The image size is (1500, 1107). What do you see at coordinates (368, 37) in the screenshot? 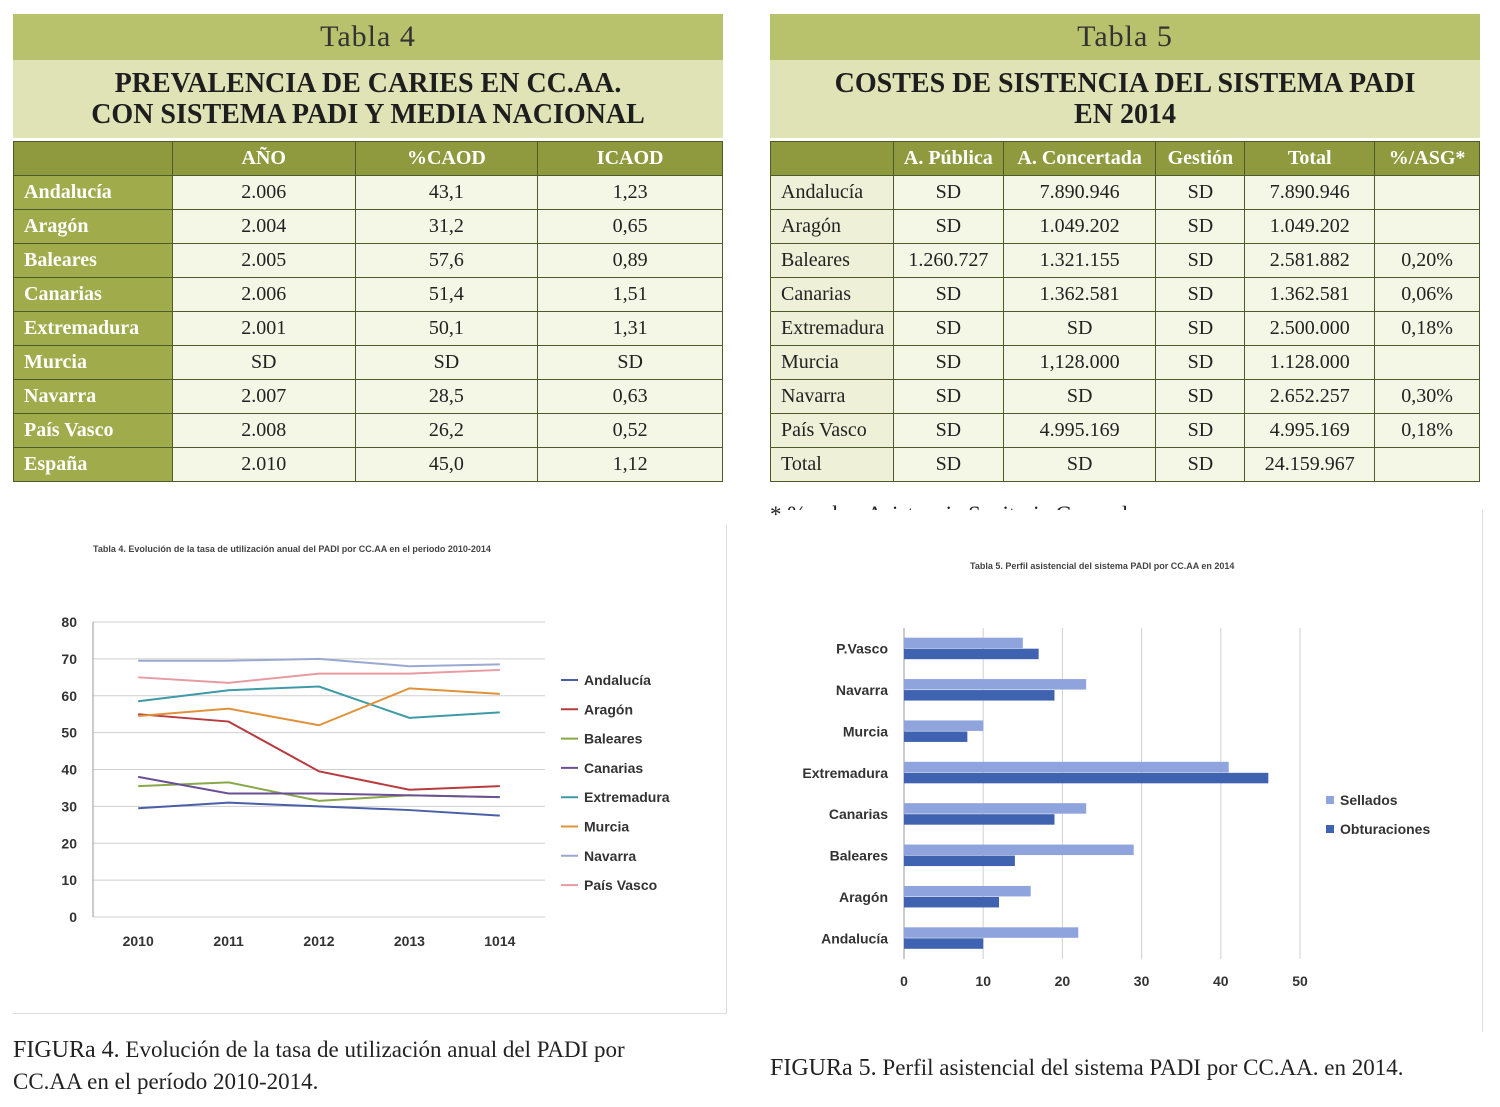
I see `tabla4-heading: Tabla 4` at bounding box center [368, 37].